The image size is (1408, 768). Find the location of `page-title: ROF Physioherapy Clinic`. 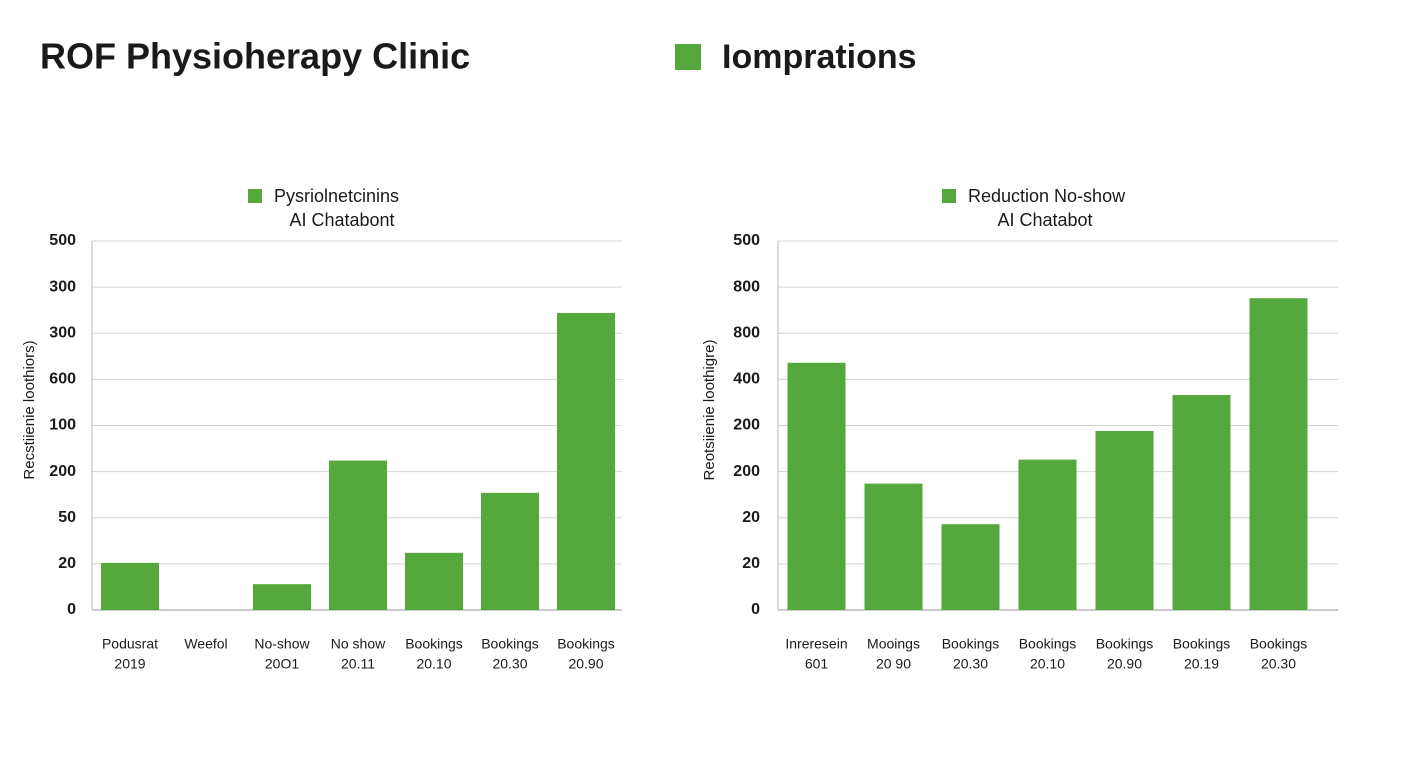

page-title: ROF Physioherapy Clinic is located at coordinates (255, 56).